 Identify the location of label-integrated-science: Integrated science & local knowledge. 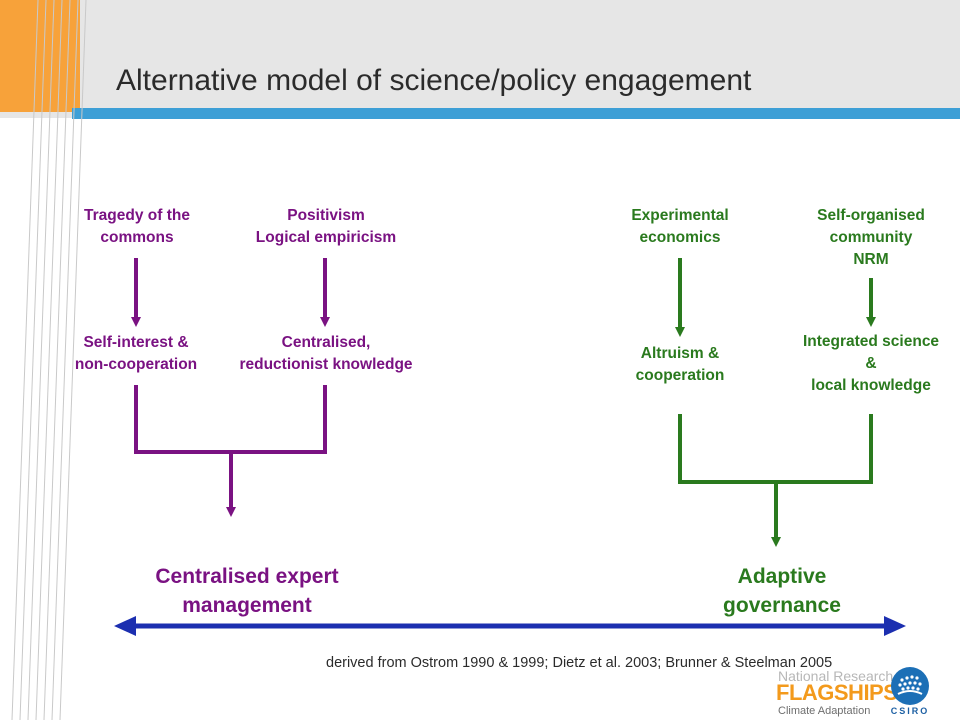
(871, 363).